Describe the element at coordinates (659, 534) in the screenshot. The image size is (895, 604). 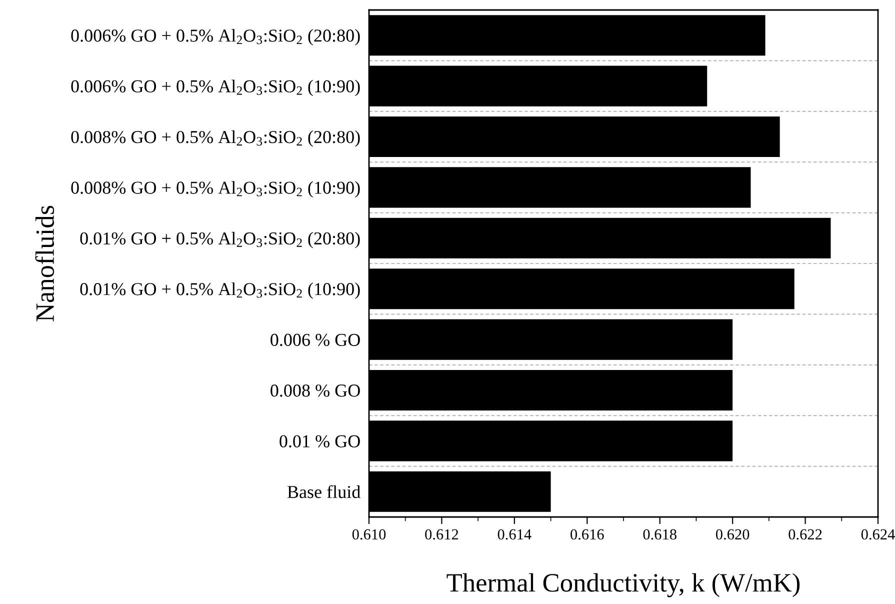
I see `x-tick-label: 0.618` at that location.